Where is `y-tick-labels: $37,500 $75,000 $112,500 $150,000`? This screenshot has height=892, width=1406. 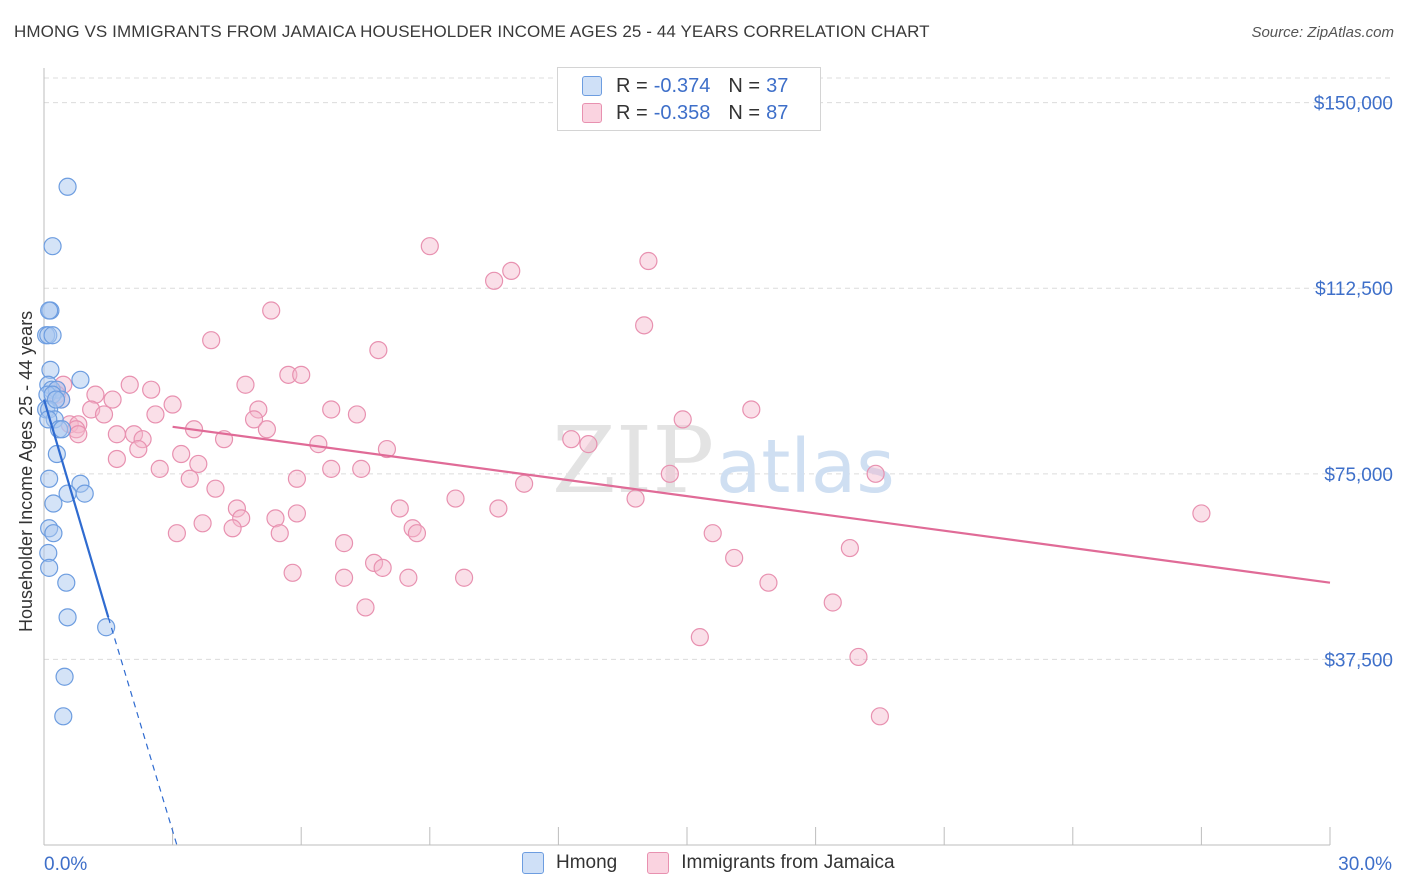 y-tick-labels: $37,500 $75,000 $112,500 $150,000 is located at coordinates (1353, 383).